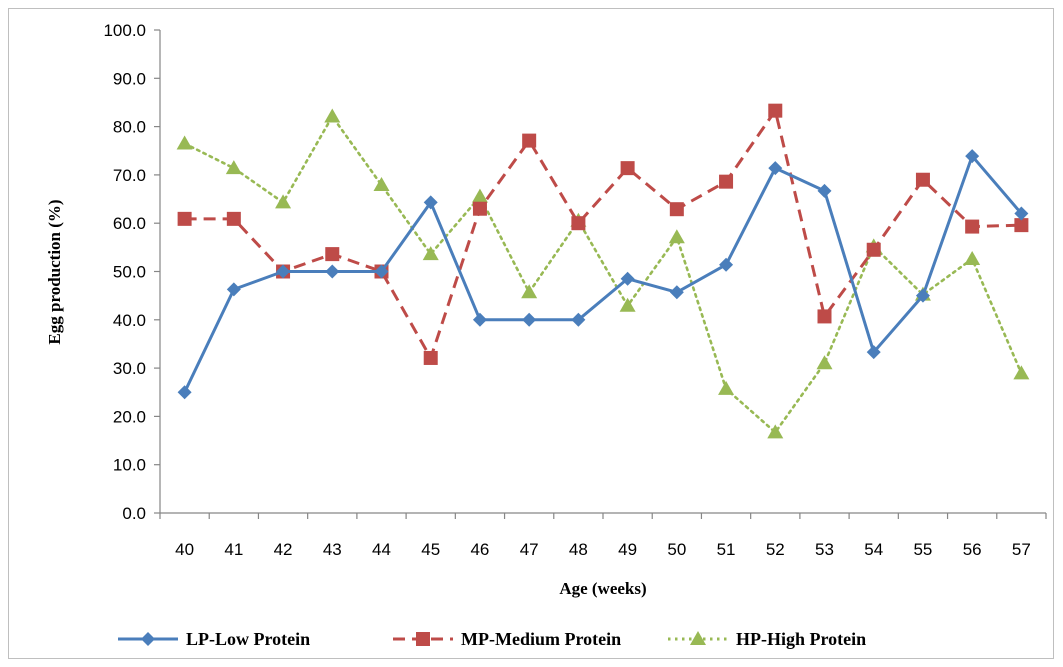 The height and width of the screenshot is (667, 1063). I want to click on x-tick-label: 41, so click(233, 549).